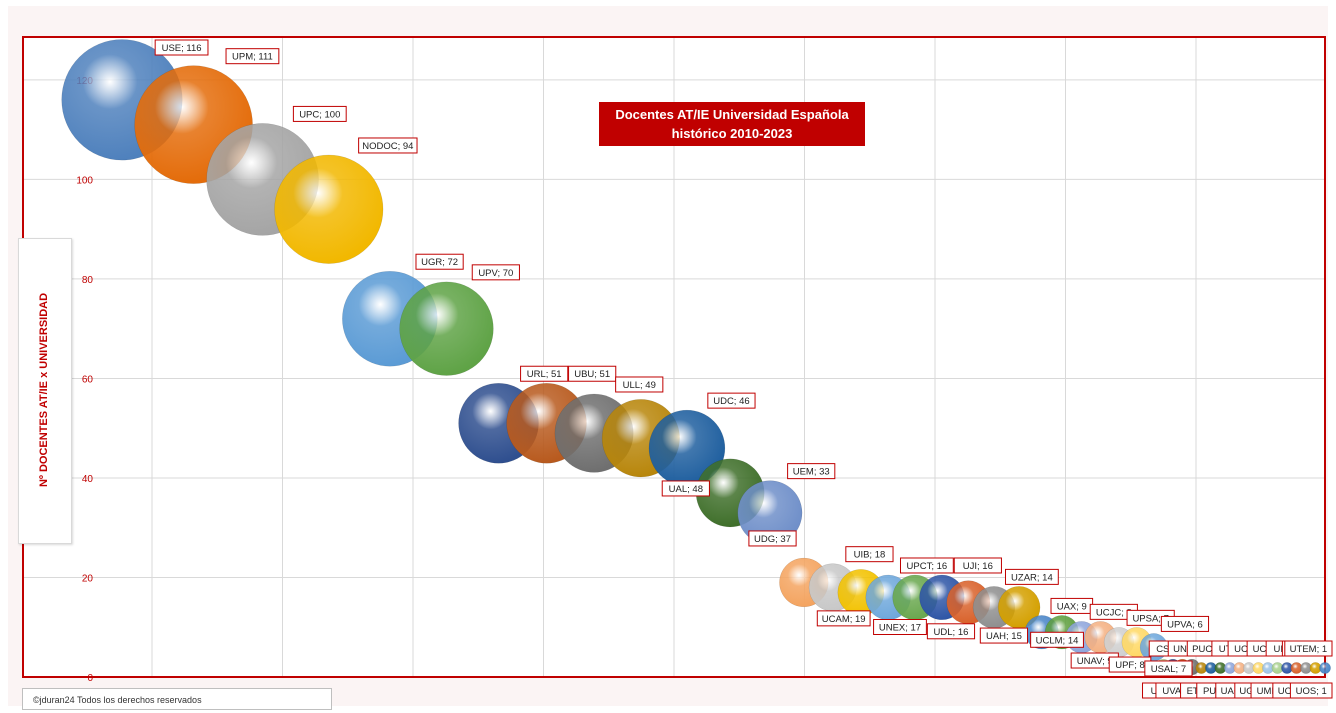  Describe the element at coordinates (90, 678) in the screenshot. I see `y-tick-label: 0` at that location.